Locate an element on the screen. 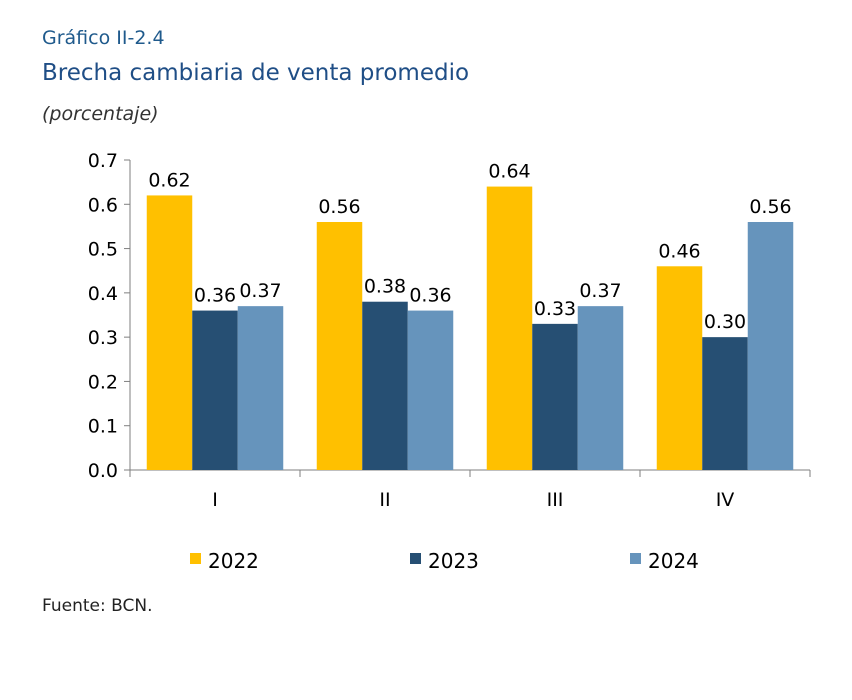  x-tick-label: I is located at coordinates (215, 500).